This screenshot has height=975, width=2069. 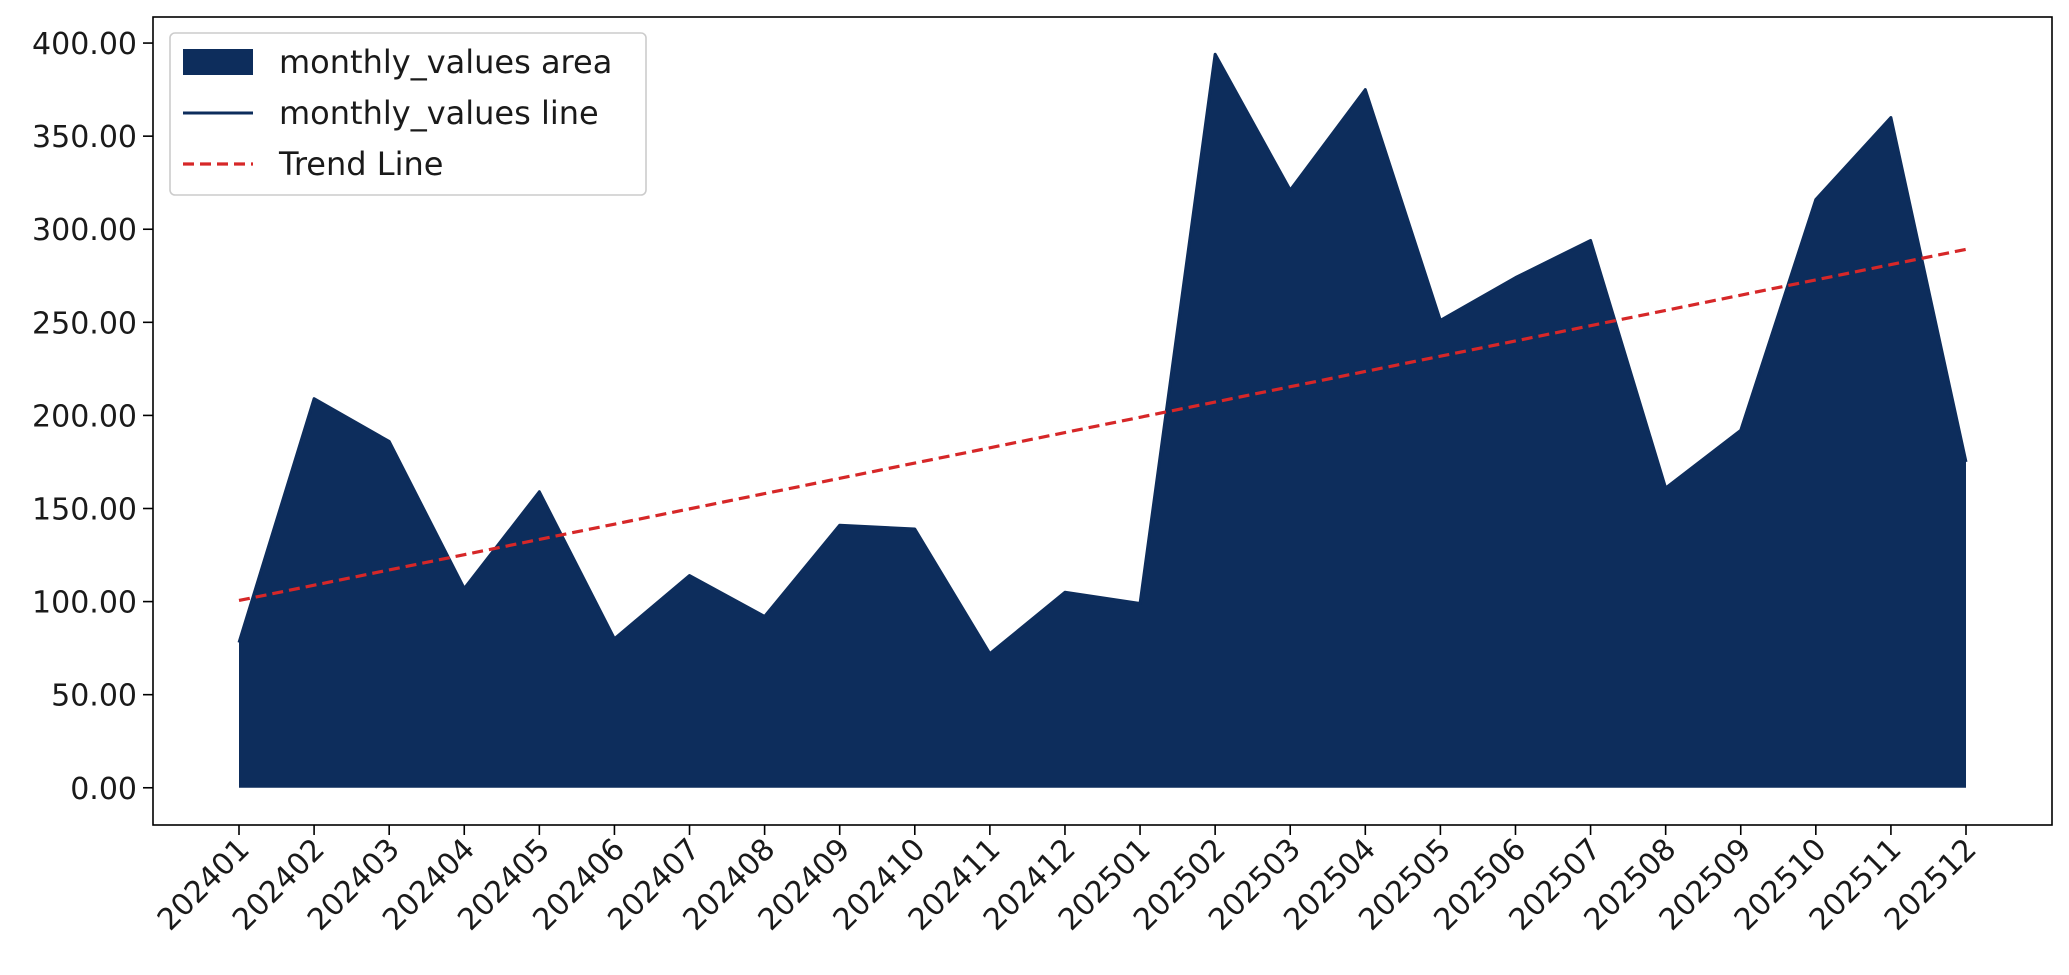 What do you see at coordinates (84, 323) in the screenshot?
I see `y-tick-label: 250.00` at bounding box center [84, 323].